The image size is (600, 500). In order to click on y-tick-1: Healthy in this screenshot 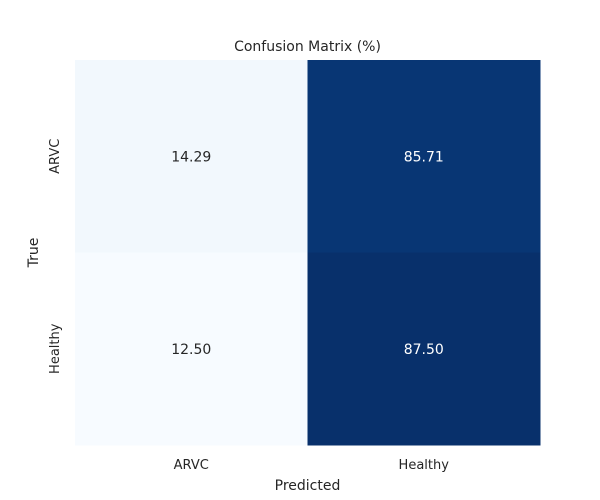, I will do `click(55, 348)`.